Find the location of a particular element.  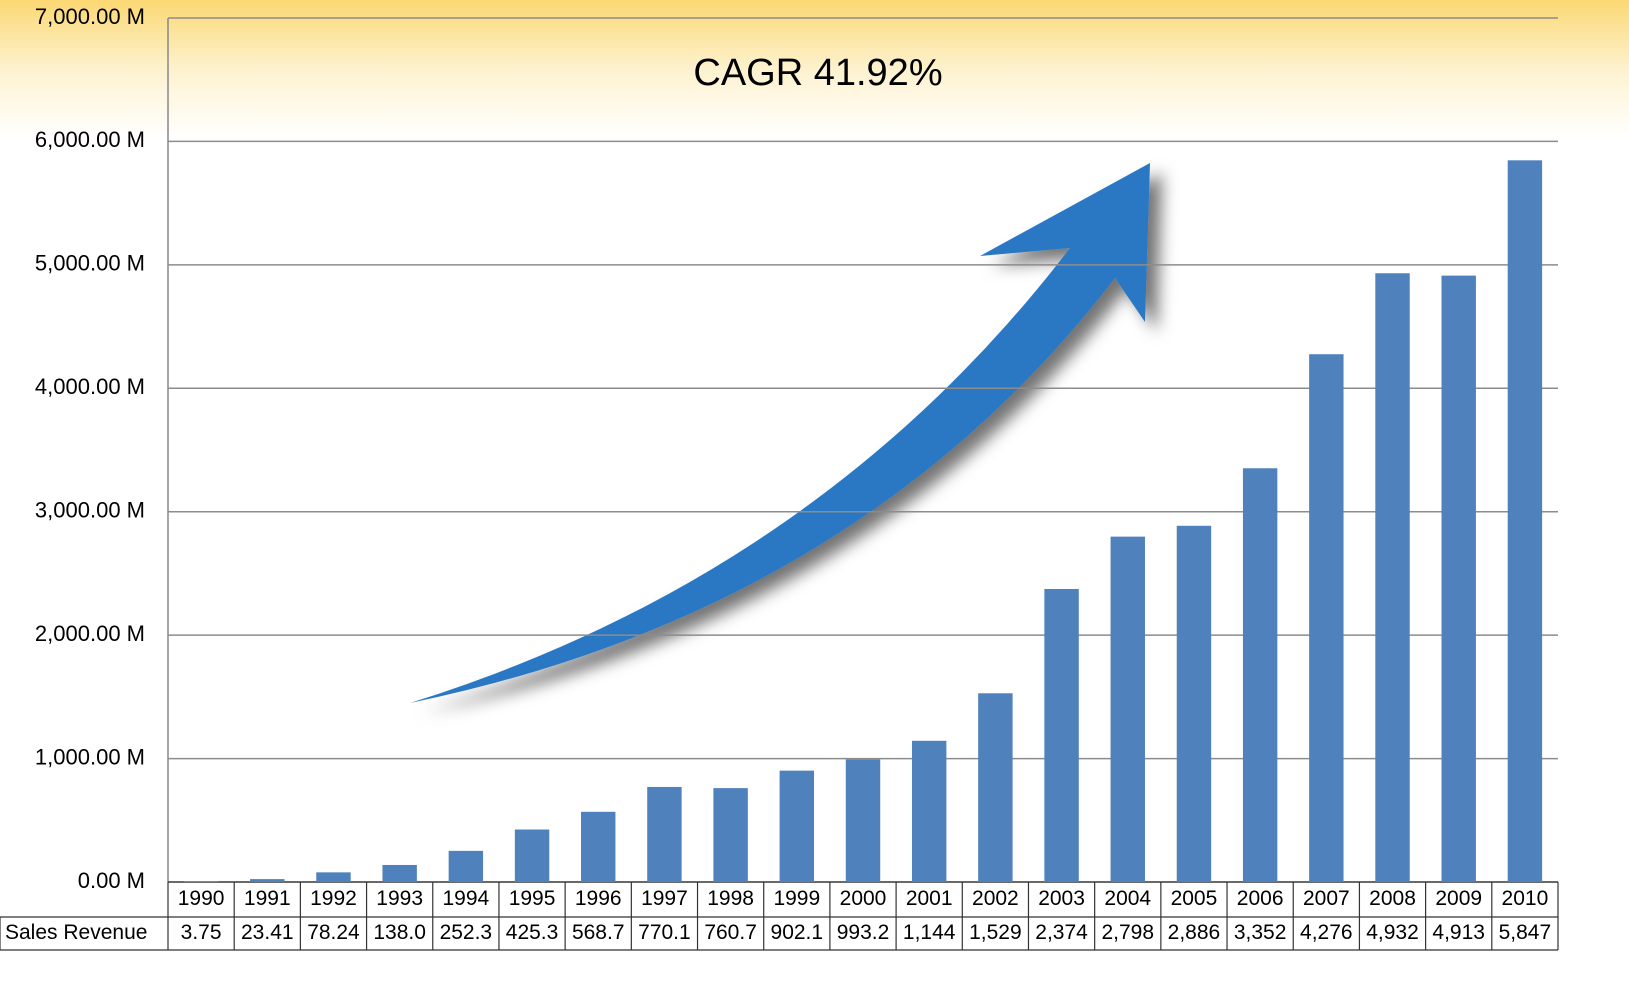

data-label: 138.0 is located at coordinates (399, 932).